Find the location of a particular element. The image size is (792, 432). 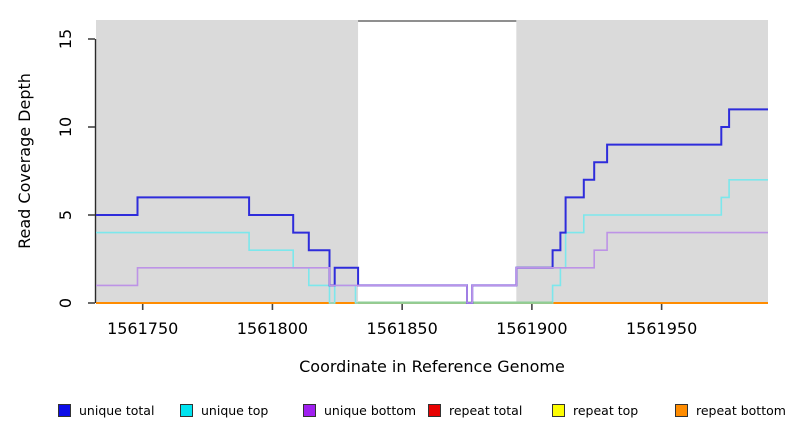

legend-item-repeat_bottom: repeat bottom is located at coordinates (730, 410).